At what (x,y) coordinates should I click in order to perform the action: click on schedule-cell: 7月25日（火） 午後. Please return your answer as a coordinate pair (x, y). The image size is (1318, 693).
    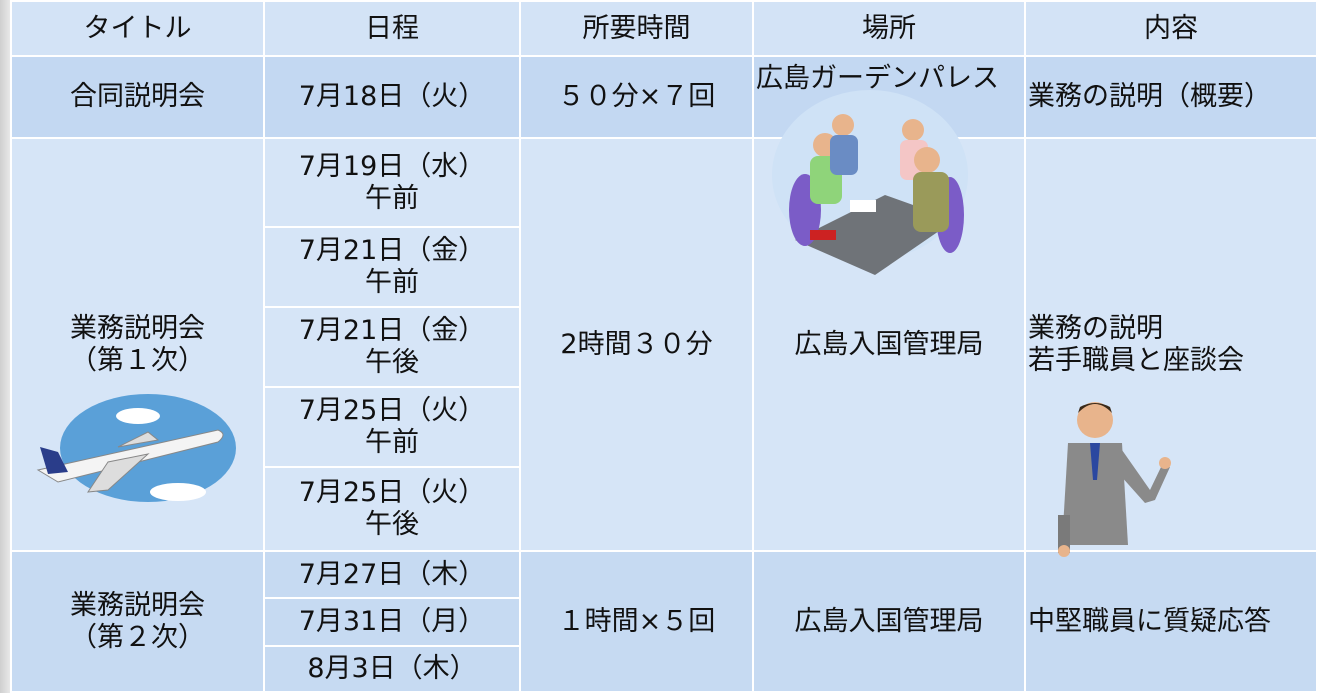
    Looking at the image, I should click on (392, 509).